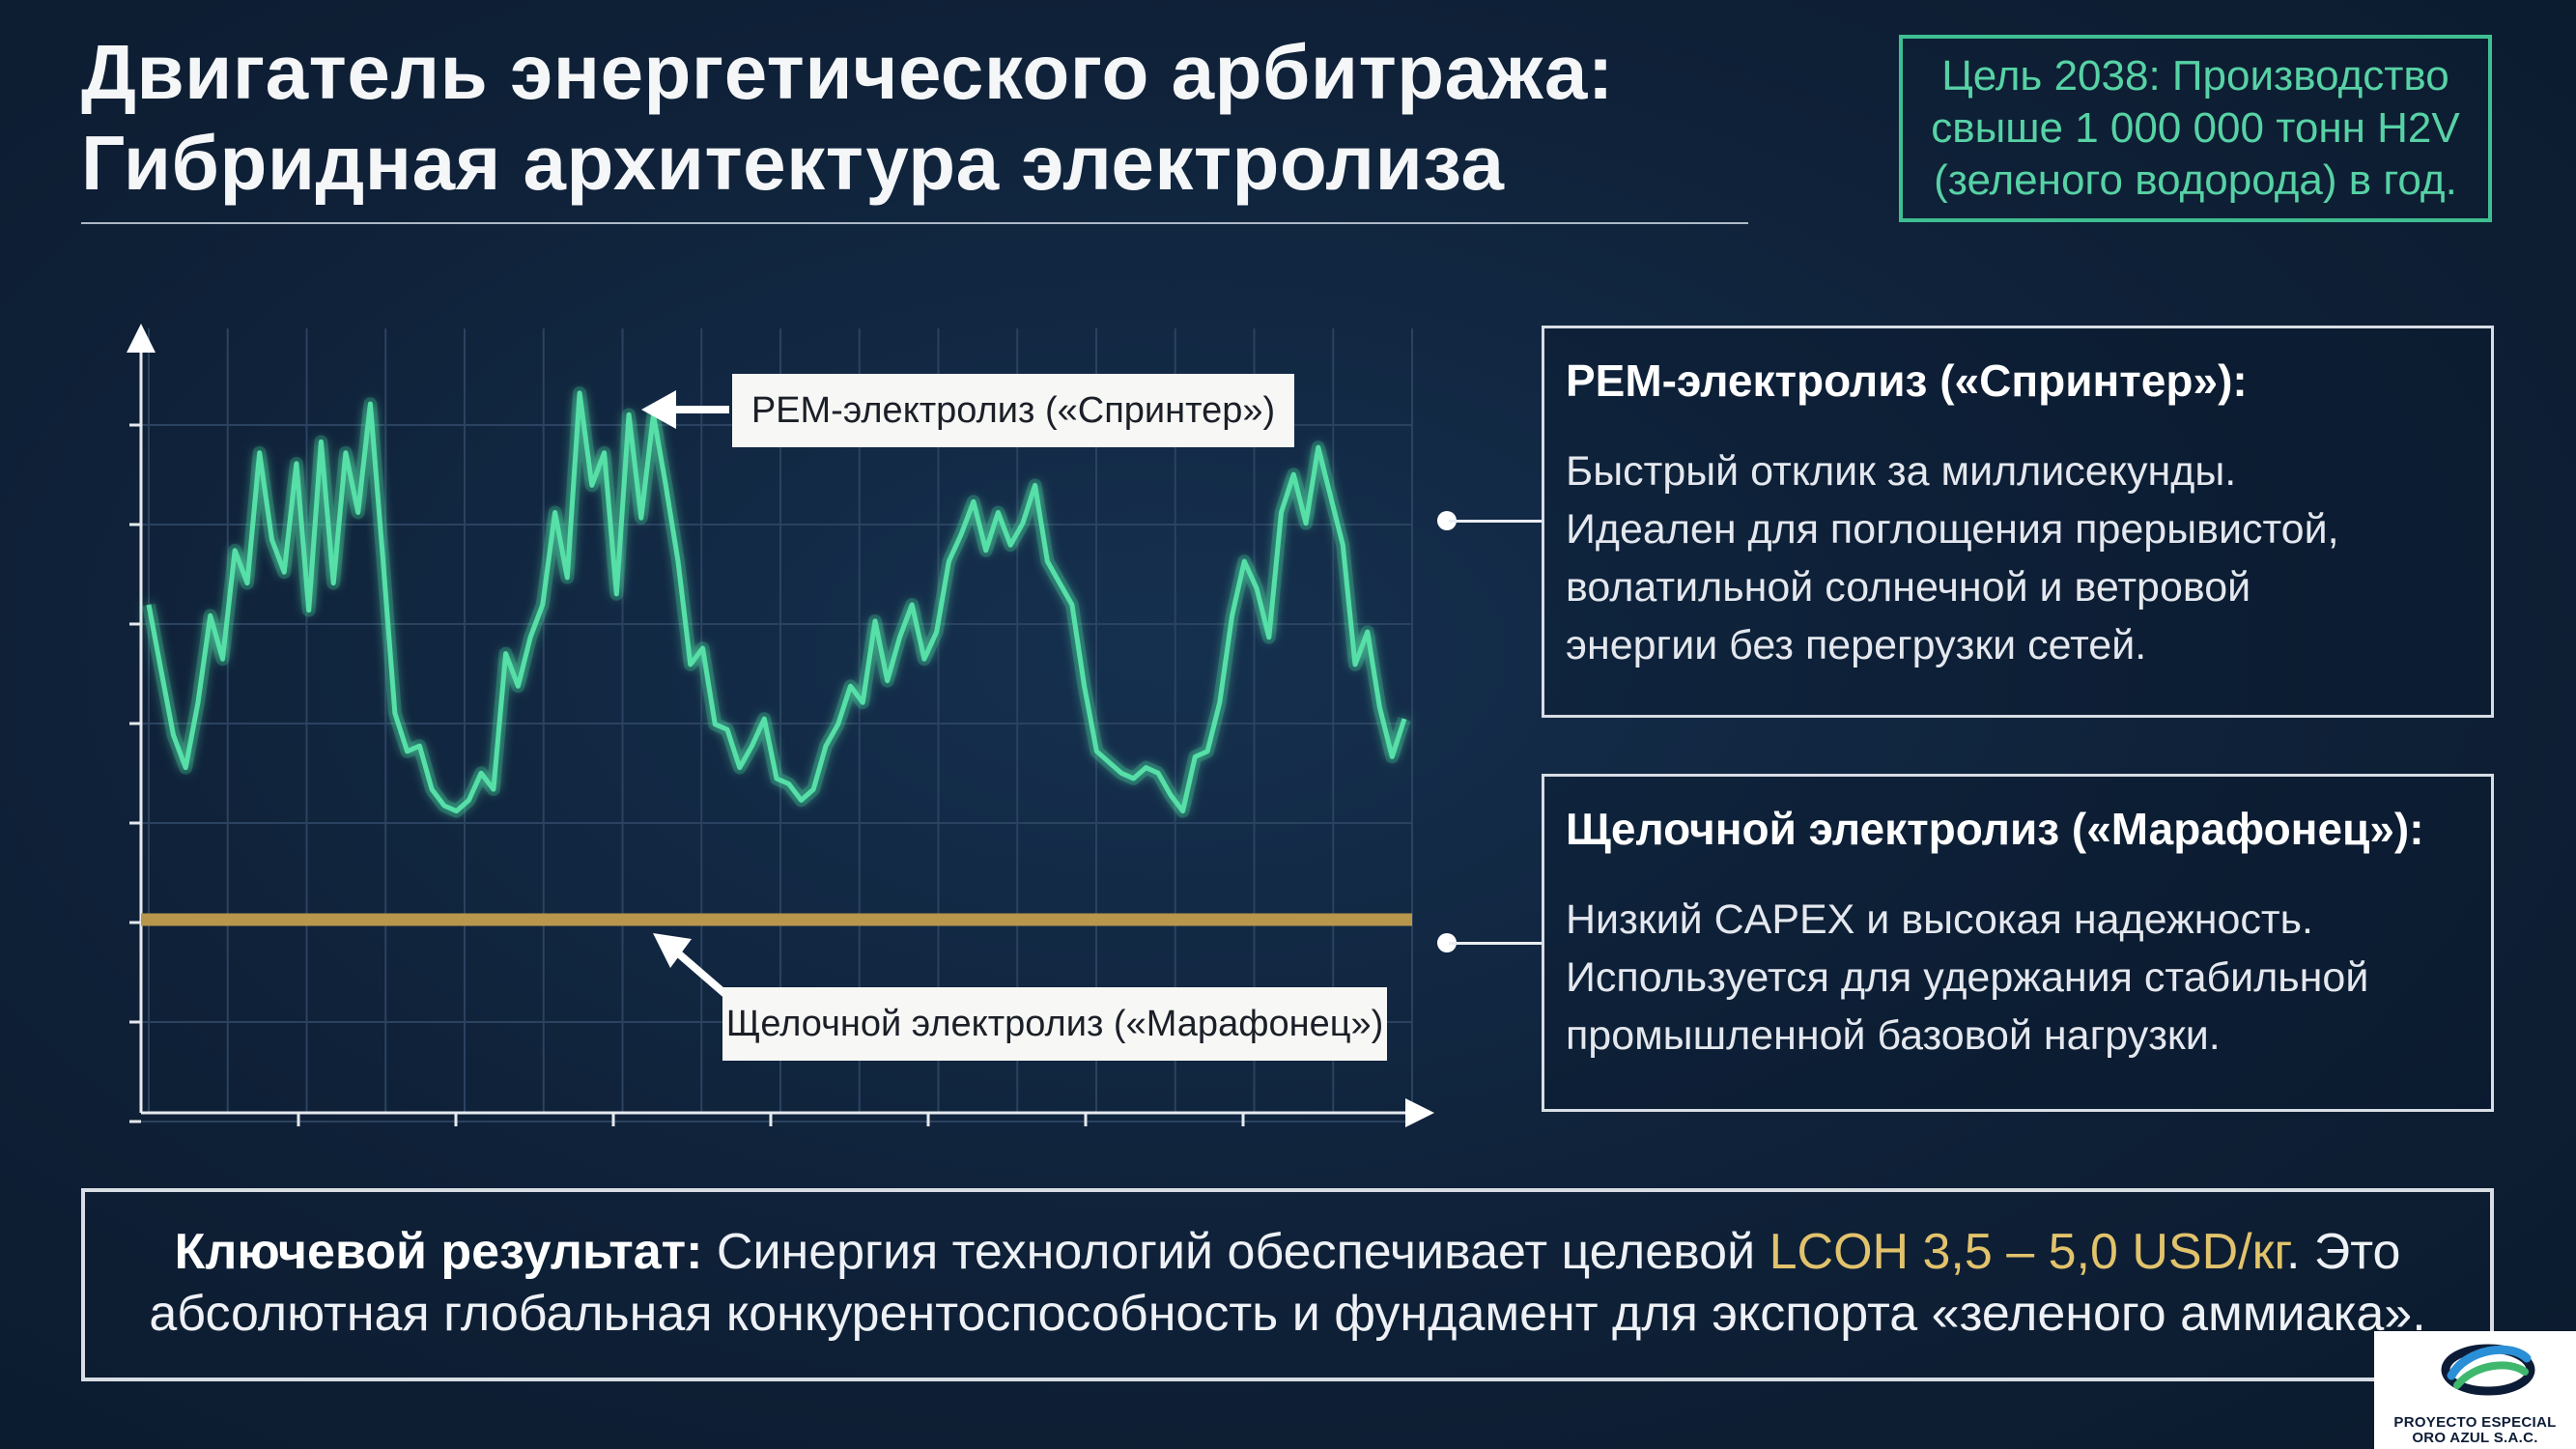 The width and height of the screenshot is (2576, 1449). What do you see at coordinates (1013, 410) in the screenshot?
I see `pem-chart-label: PEM-электролиз («Спринтер»)` at bounding box center [1013, 410].